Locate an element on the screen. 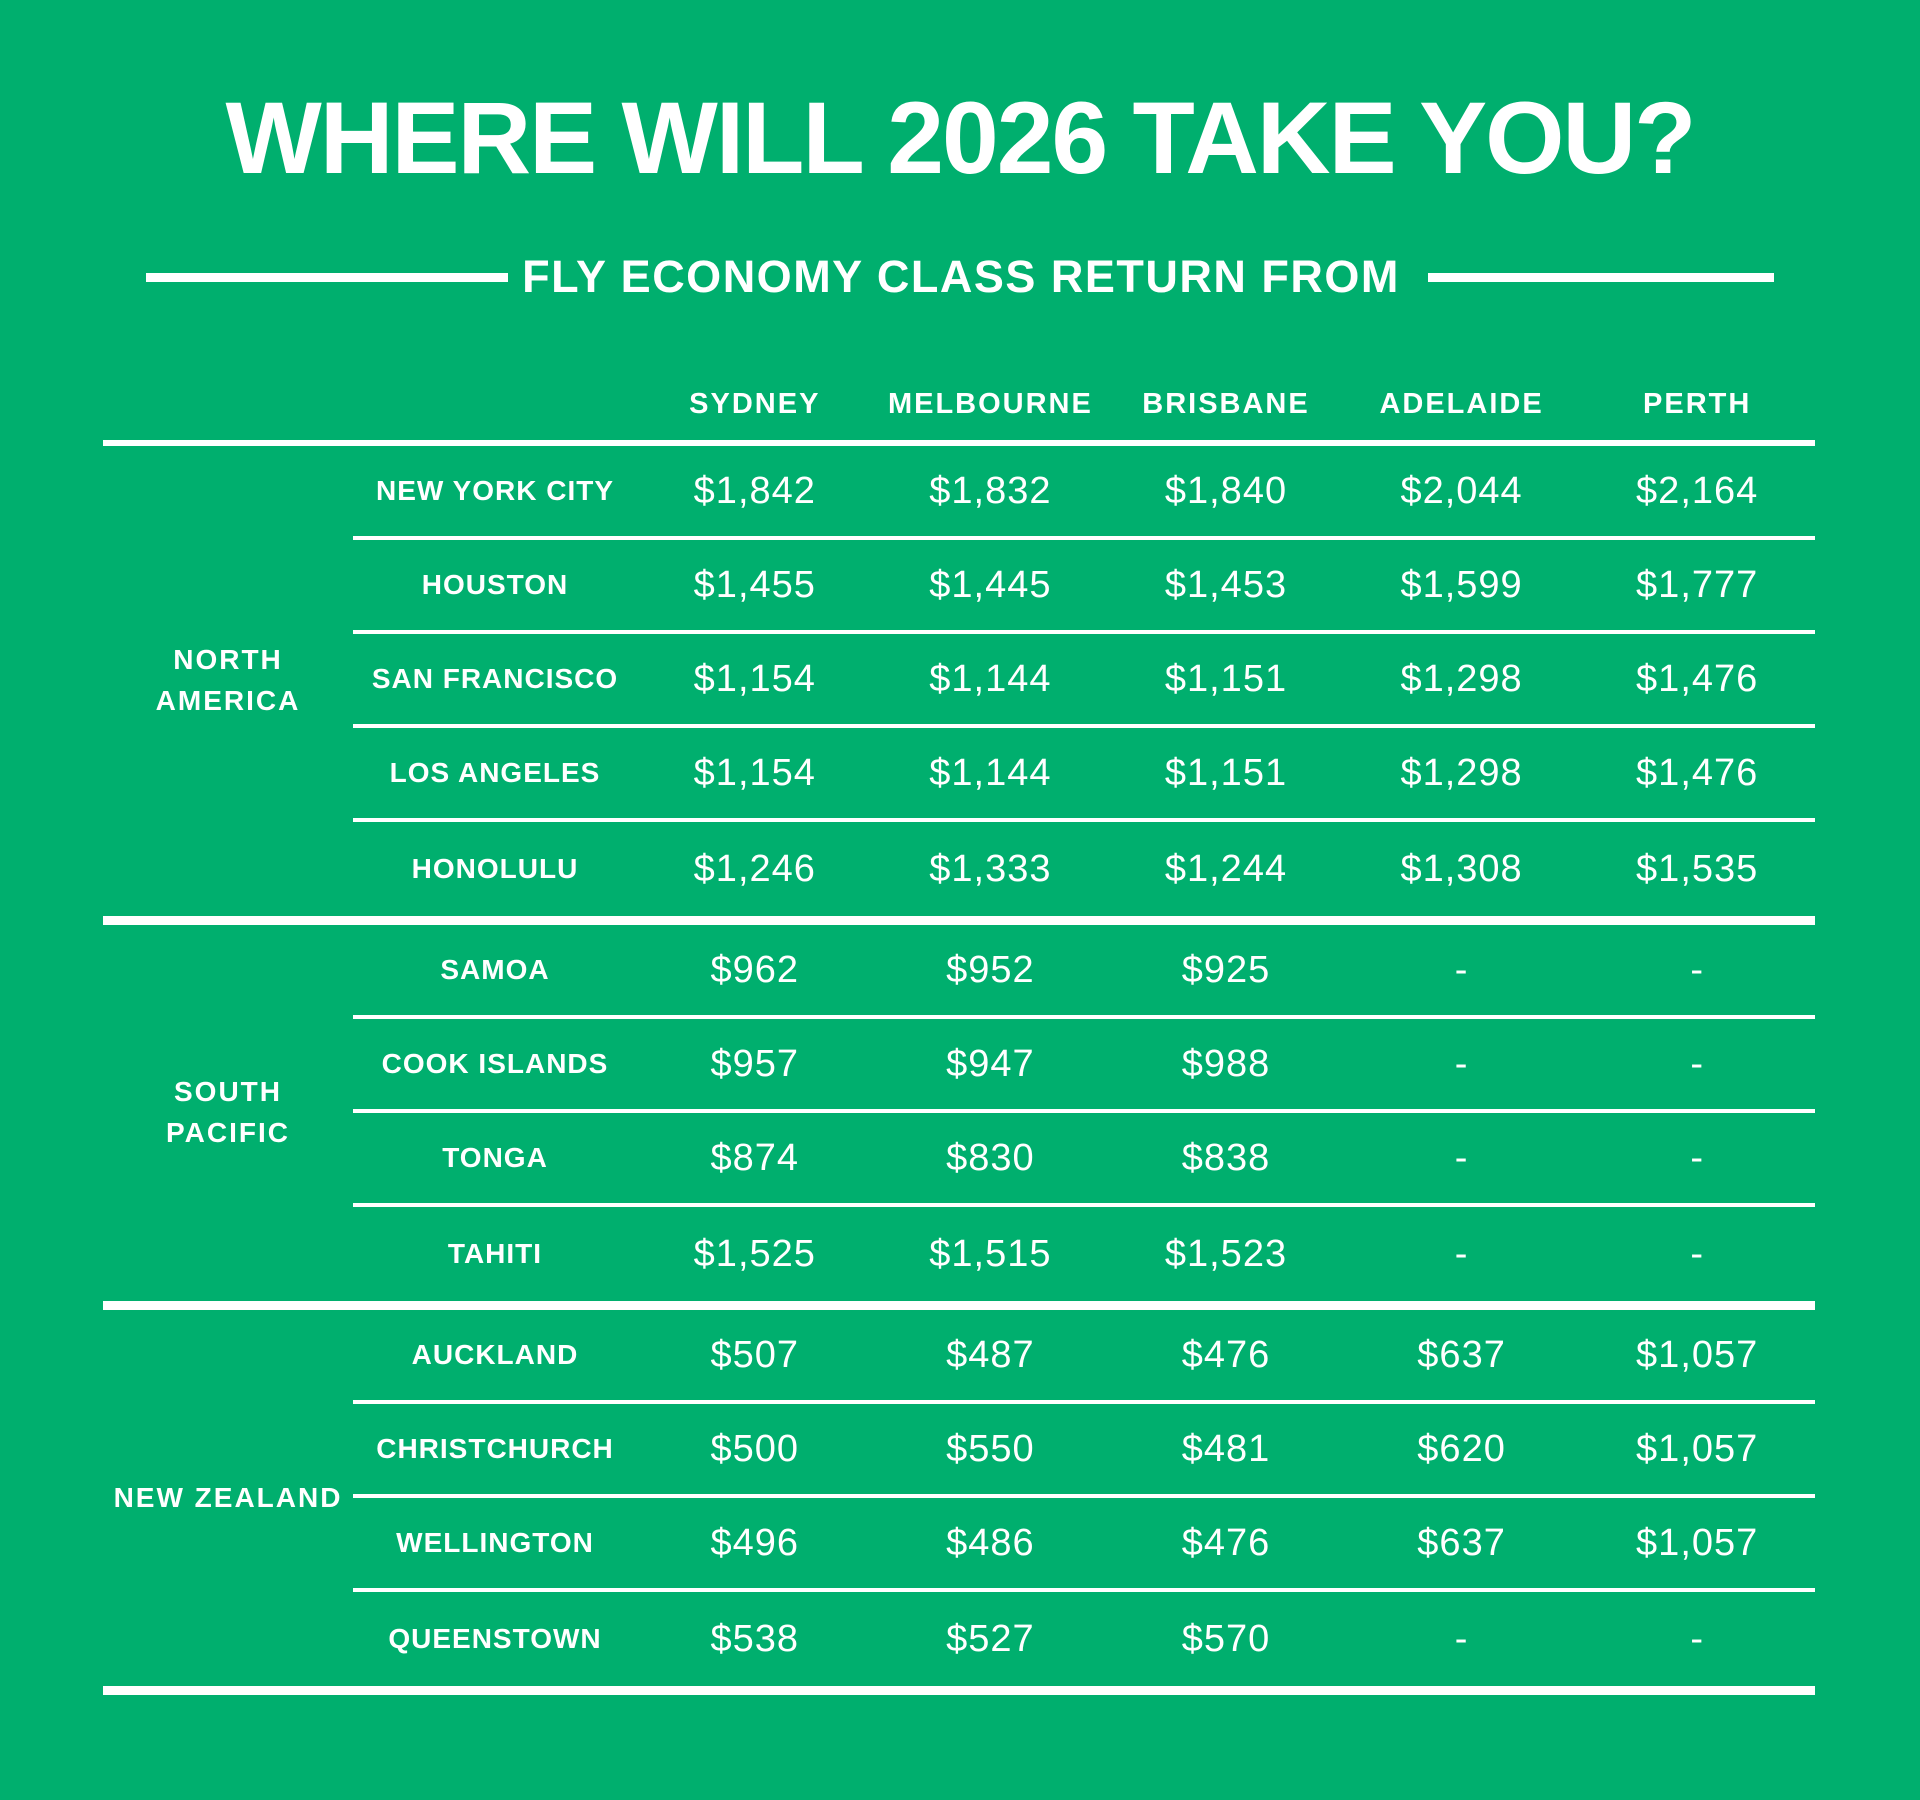  price-value: $925 is located at coordinates (1226, 969).